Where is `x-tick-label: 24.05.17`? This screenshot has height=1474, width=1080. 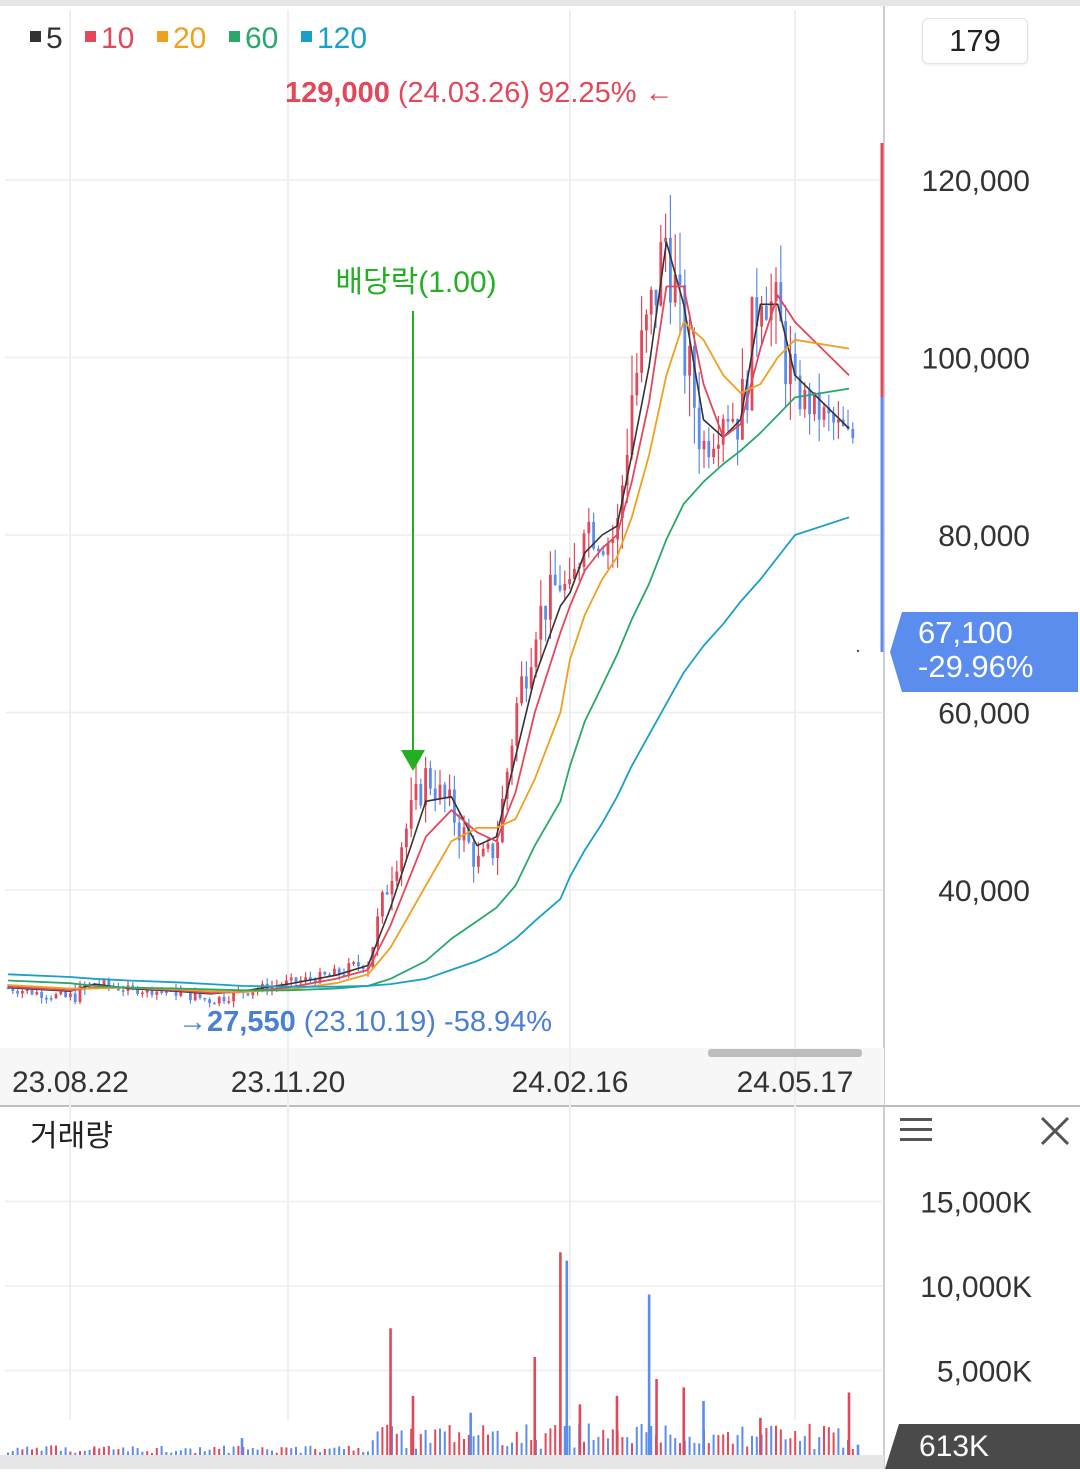
x-tick-label: 24.05.17 is located at coordinates (795, 1082).